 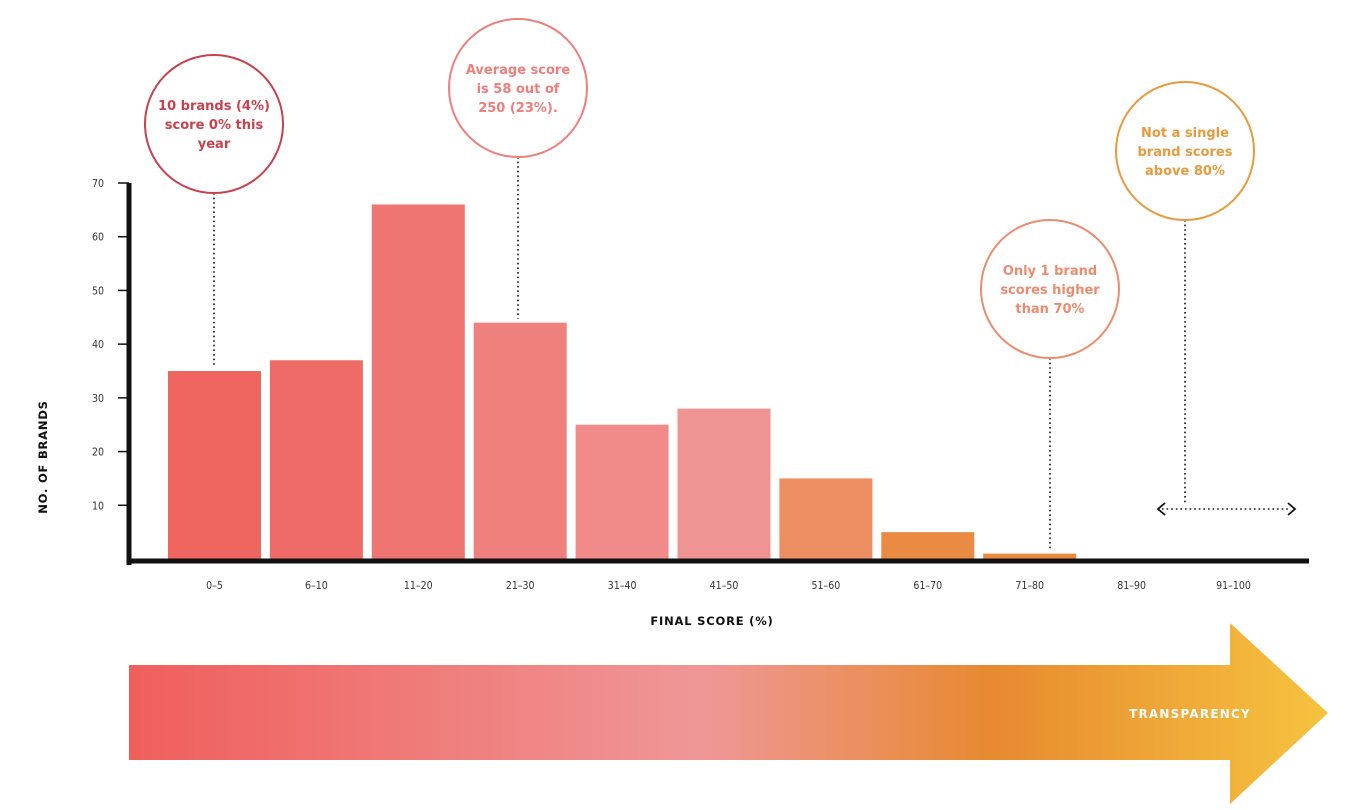 What do you see at coordinates (826, 518) in the screenshot?
I see `bar-51–60` at bounding box center [826, 518].